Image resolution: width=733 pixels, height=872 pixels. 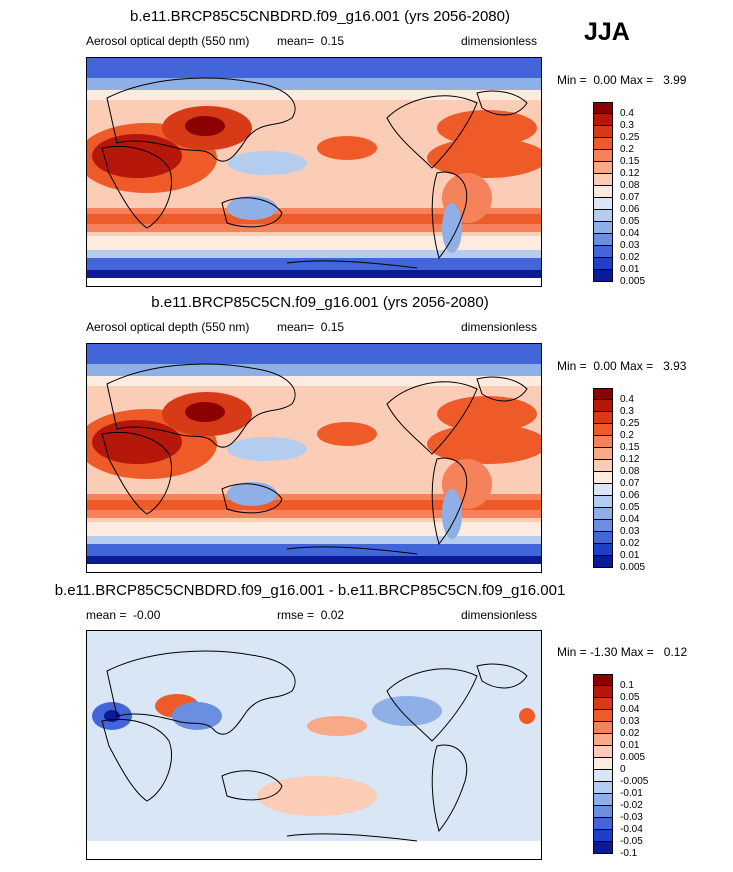 I want to click on season-label: JJA, so click(x=607, y=32).